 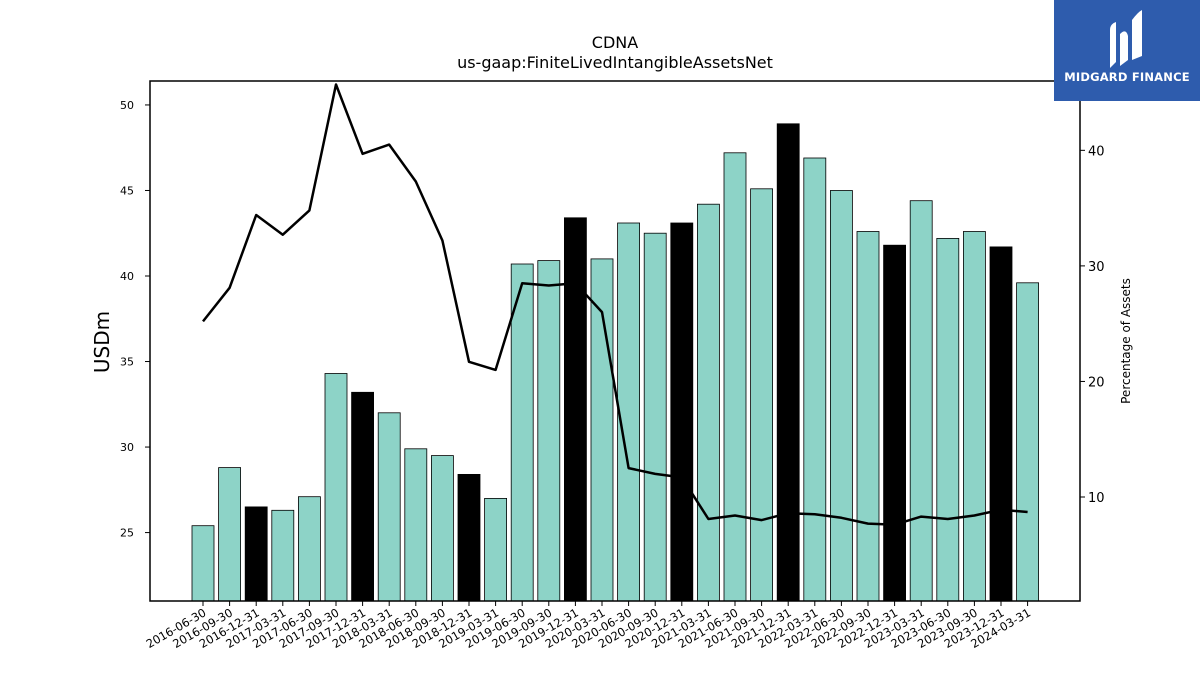 I want to click on y2-axis: 10 20 30 40, so click(x=1092, y=325).